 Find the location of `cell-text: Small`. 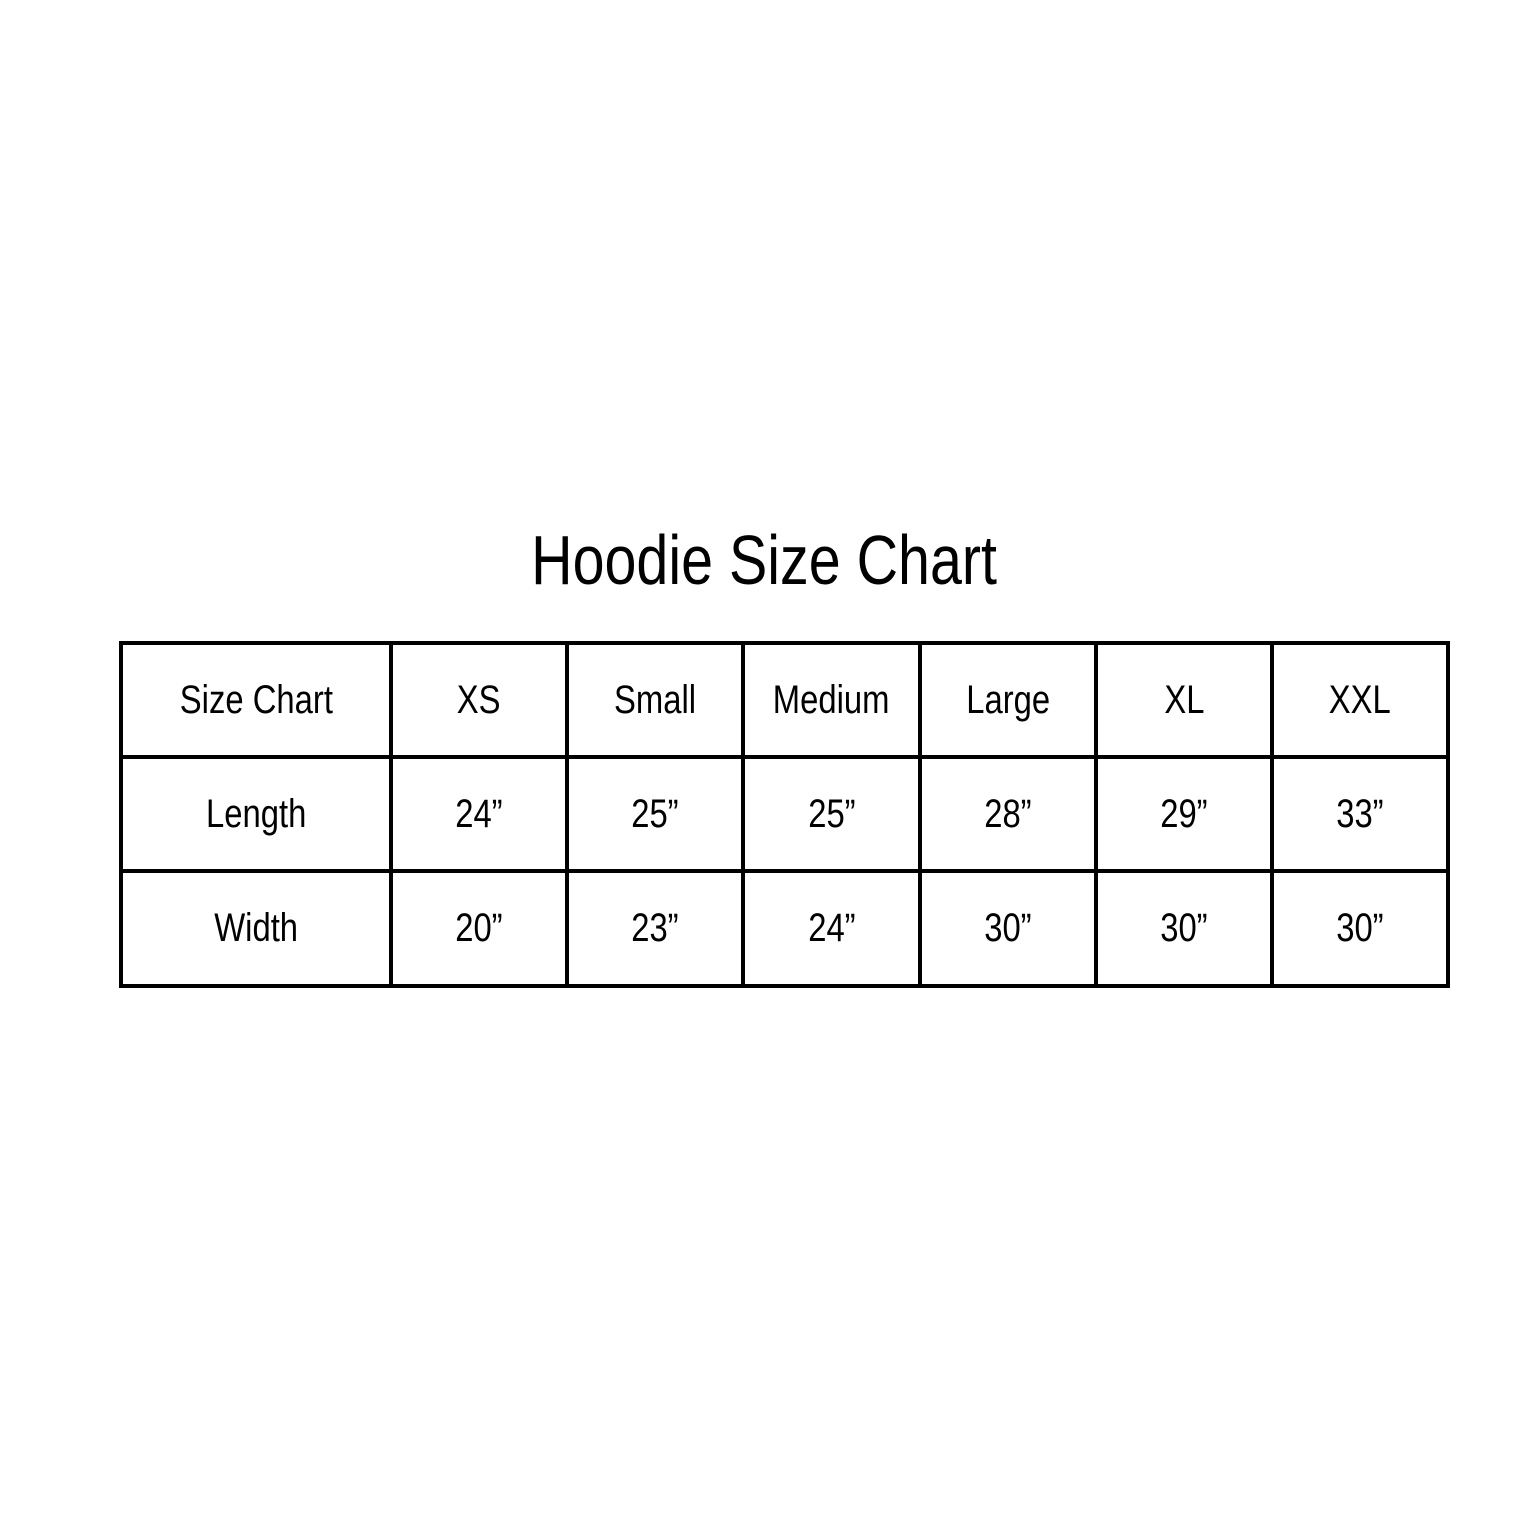

cell-text: Small is located at coordinates (655, 699).